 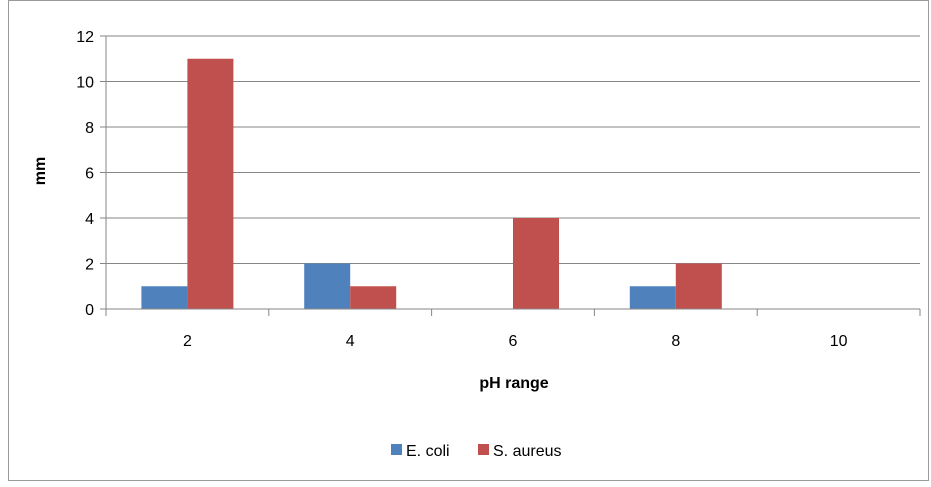 What do you see at coordinates (527, 451) in the screenshot?
I see `legend-label: S. aureus` at bounding box center [527, 451].